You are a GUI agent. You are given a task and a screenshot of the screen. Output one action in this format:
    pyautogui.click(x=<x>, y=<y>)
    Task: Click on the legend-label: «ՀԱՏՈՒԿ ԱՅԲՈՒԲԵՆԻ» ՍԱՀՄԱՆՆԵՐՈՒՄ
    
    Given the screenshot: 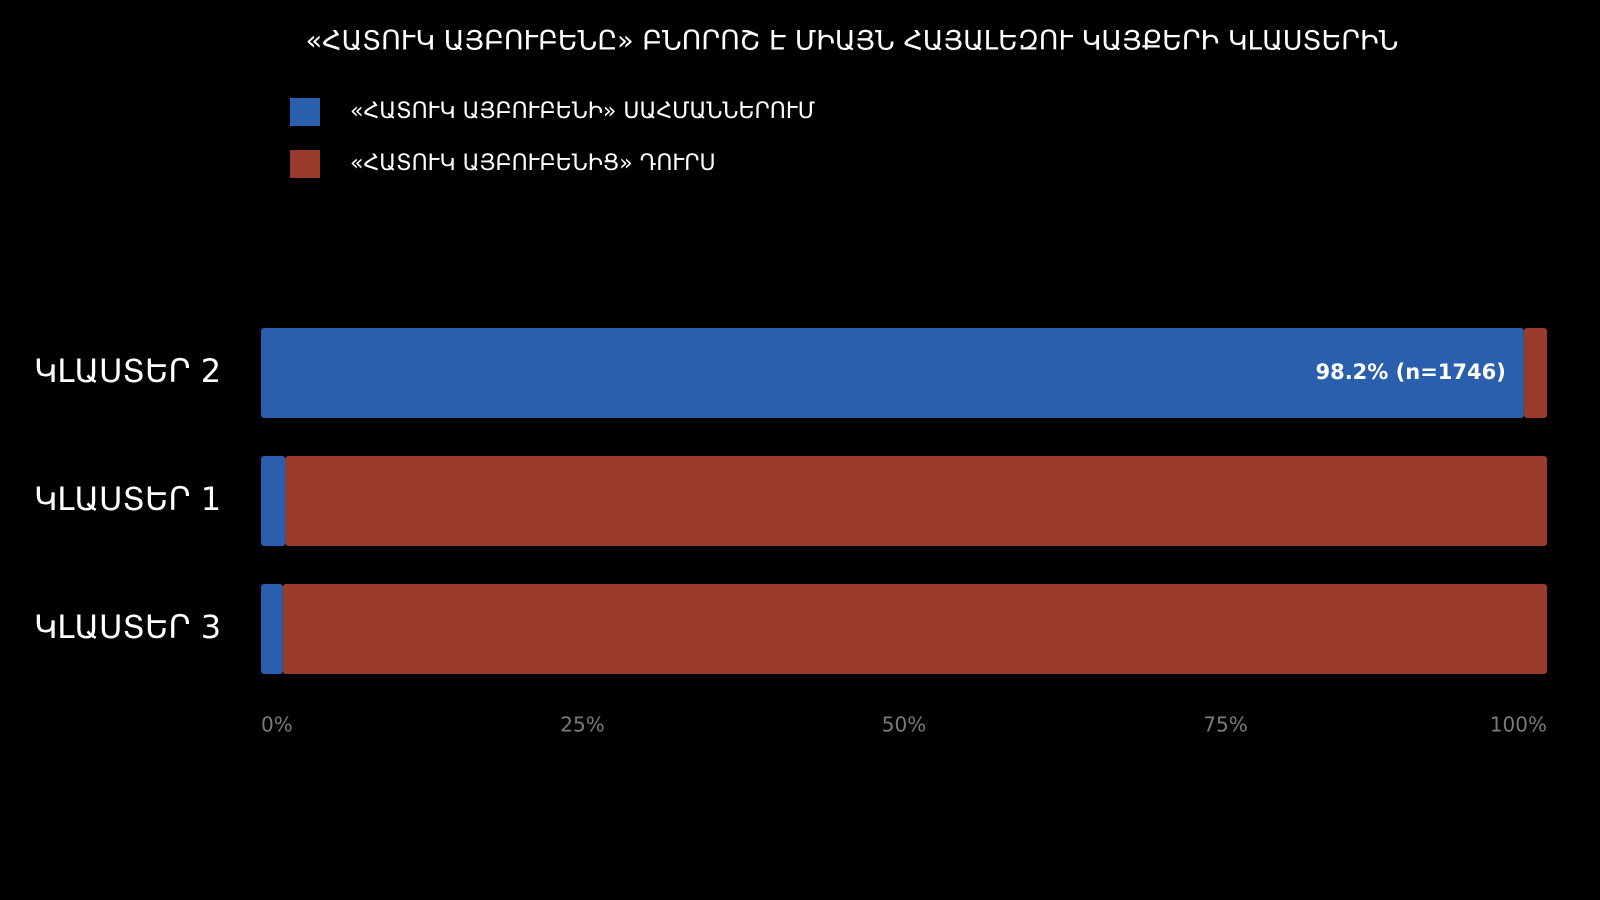 What is the action you would take?
    pyautogui.click(x=582, y=111)
    